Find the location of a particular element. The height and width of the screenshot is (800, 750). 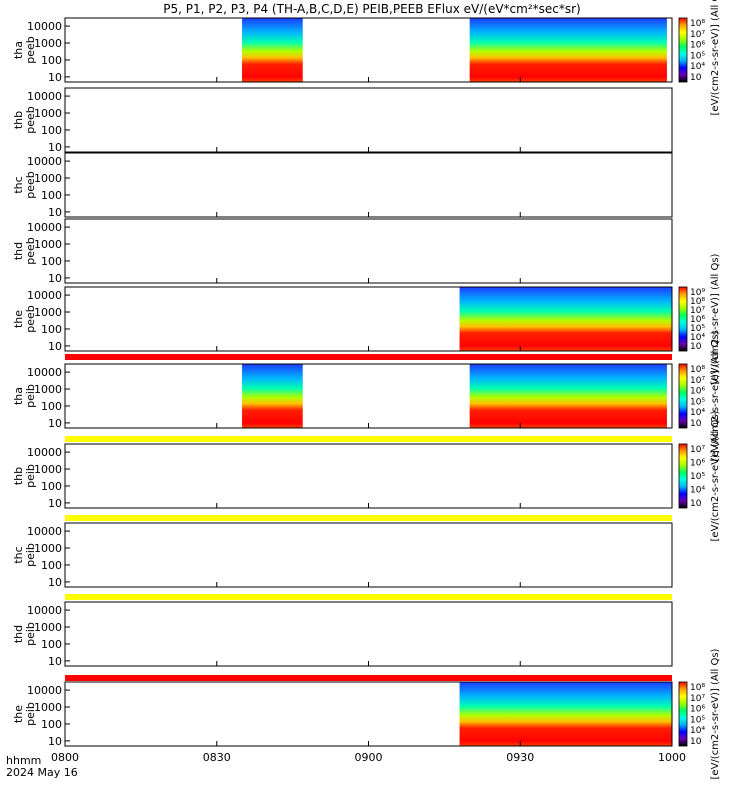

x-tick-label: 0830 is located at coordinates (217, 757).